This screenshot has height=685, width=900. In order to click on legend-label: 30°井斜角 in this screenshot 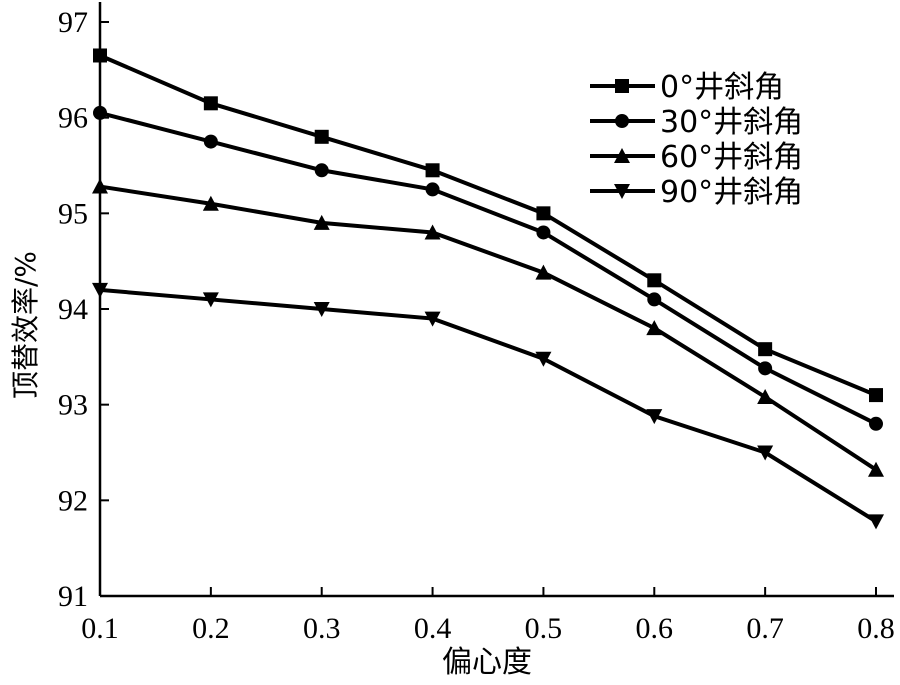, I will do `click(731, 122)`.